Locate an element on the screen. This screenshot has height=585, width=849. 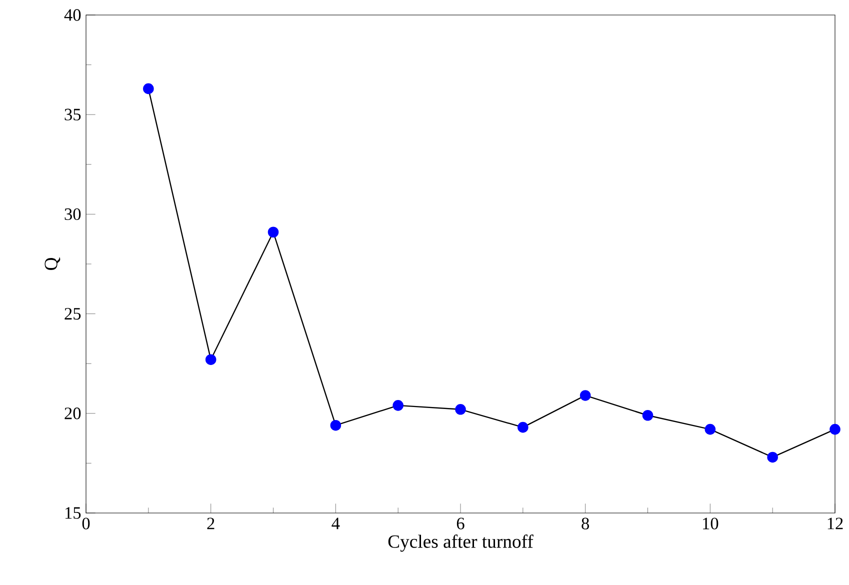
x-tick-label: 10 is located at coordinates (710, 524).